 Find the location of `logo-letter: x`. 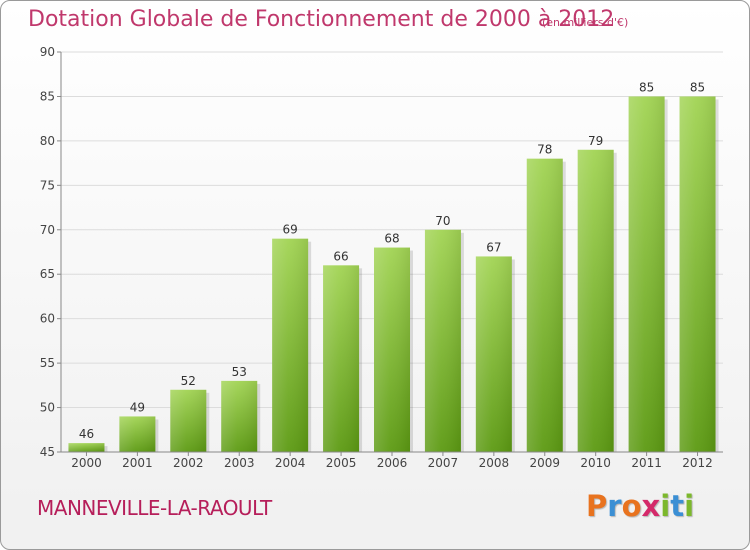

logo-letter: x is located at coordinates (651, 506).